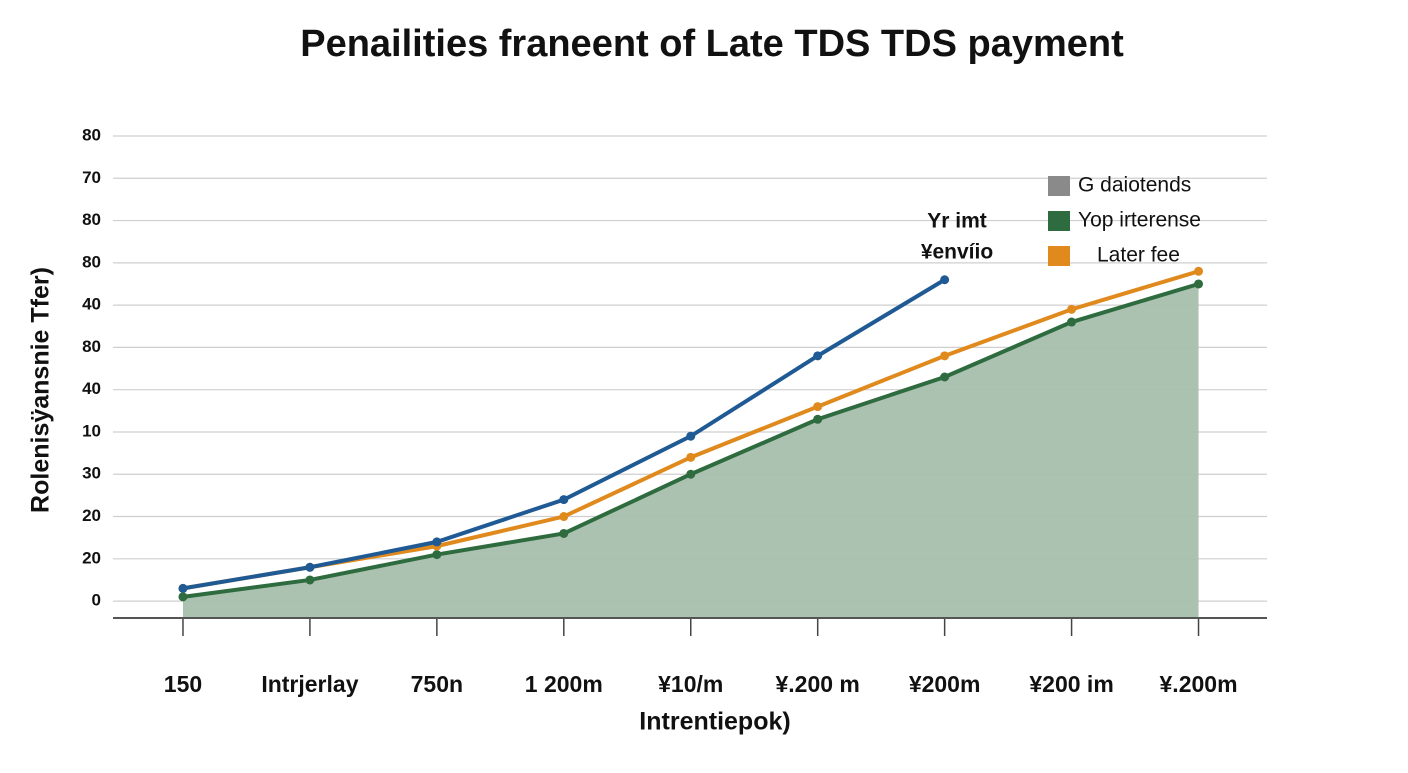  Describe the element at coordinates (945, 684) in the screenshot. I see `x-tick-label: ¥200m` at that location.